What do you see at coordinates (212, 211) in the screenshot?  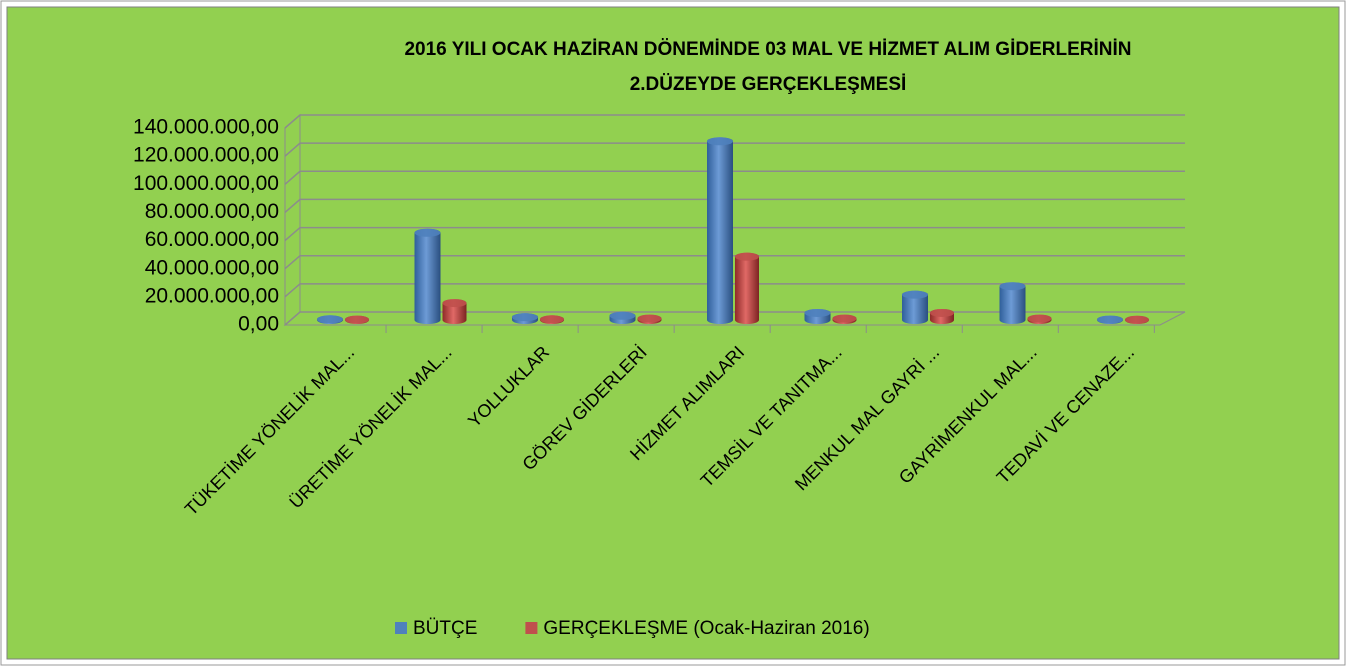 I see `y-tick-label: 80.000.000,00` at bounding box center [212, 211].